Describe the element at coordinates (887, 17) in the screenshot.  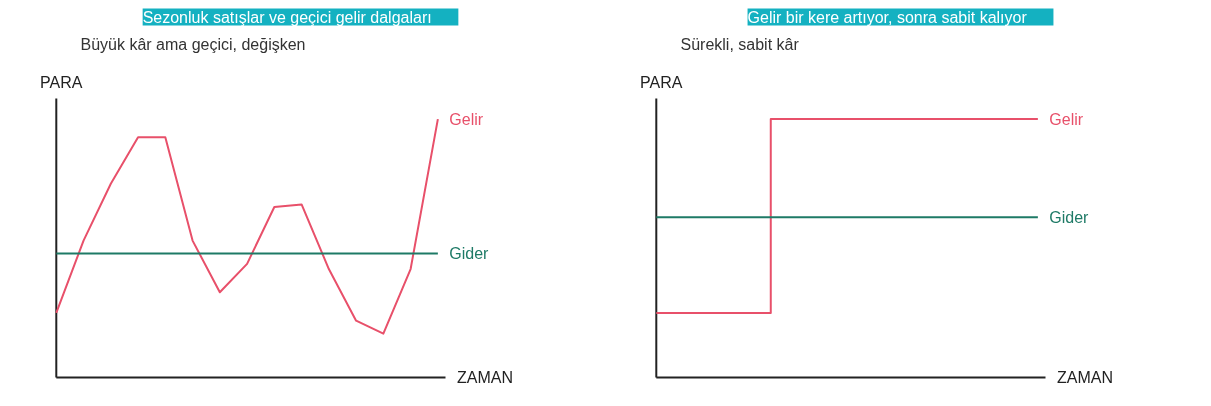
I see `chart-title: Gelir bir kere artıyor, sonra sabit kalıyor` at that location.